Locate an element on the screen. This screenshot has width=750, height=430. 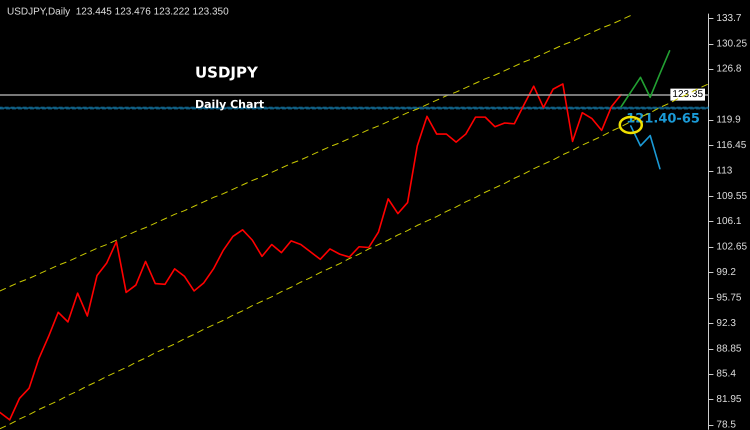
y-tick-label: 88.85 is located at coordinates (729, 348).